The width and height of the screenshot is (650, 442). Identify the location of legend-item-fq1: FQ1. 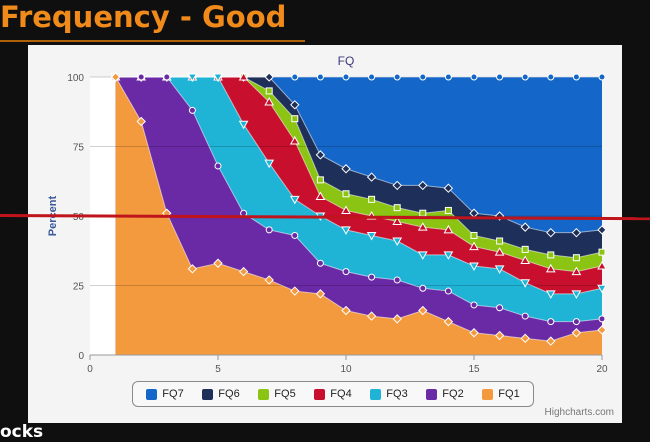
(501, 394).